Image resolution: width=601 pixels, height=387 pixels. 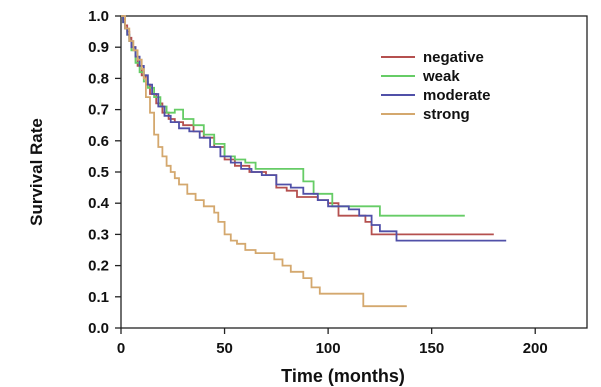 What do you see at coordinates (431, 348) in the screenshot?
I see `x-tick-label: 150` at bounding box center [431, 348].